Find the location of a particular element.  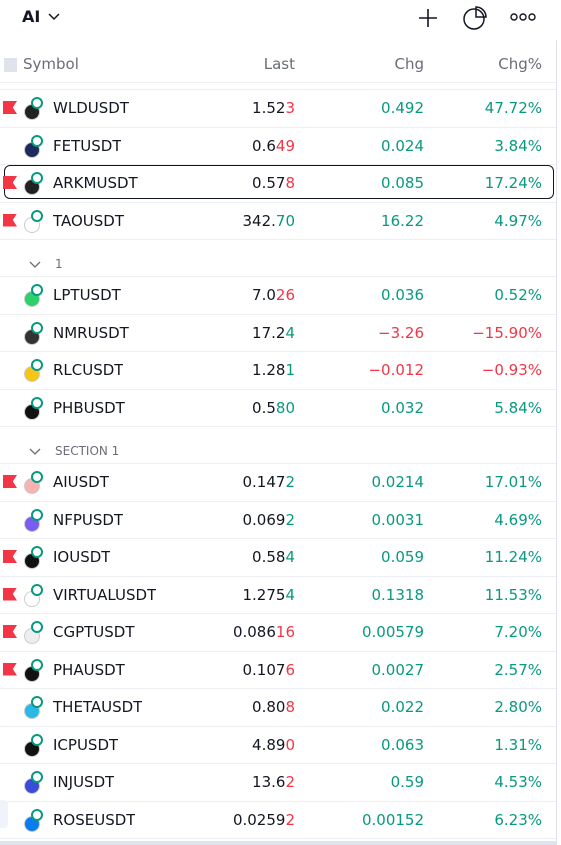

symbol: FETUSDT is located at coordinates (87, 145).